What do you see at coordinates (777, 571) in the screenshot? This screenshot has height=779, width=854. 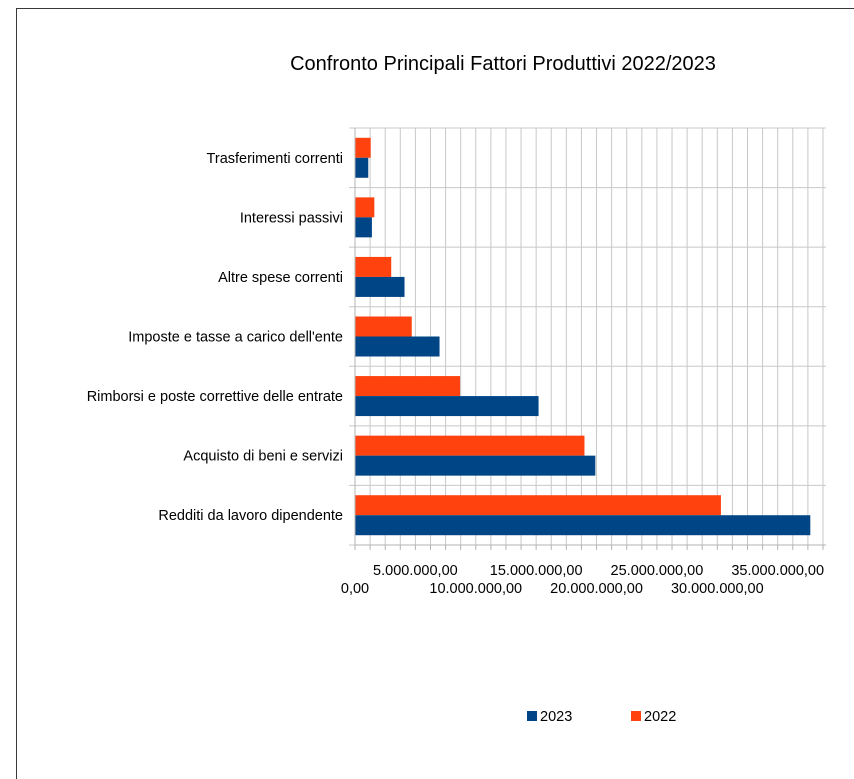 I see `x-tick-label: 35.000.000,00` at bounding box center [777, 571].